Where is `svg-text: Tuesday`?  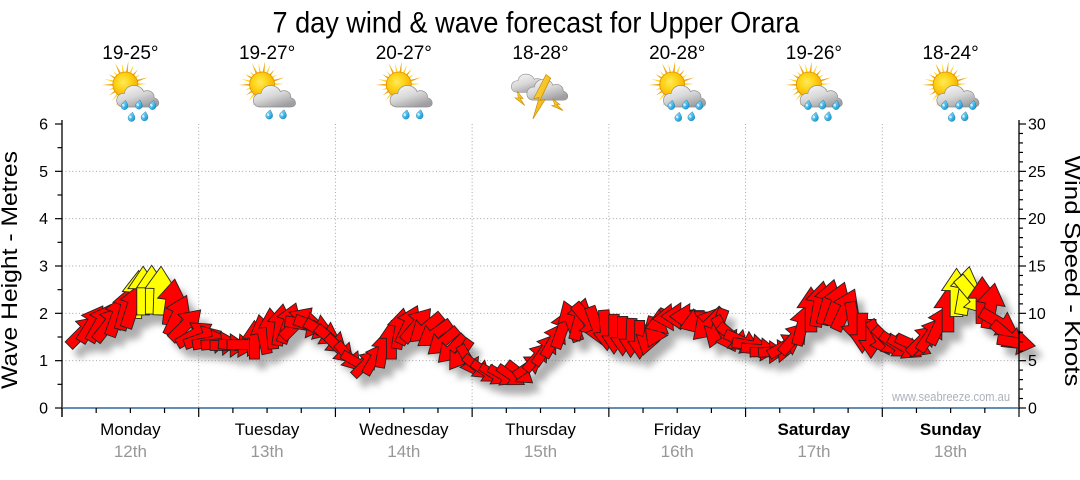
svg-text: Tuesday is located at coordinates (267, 429).